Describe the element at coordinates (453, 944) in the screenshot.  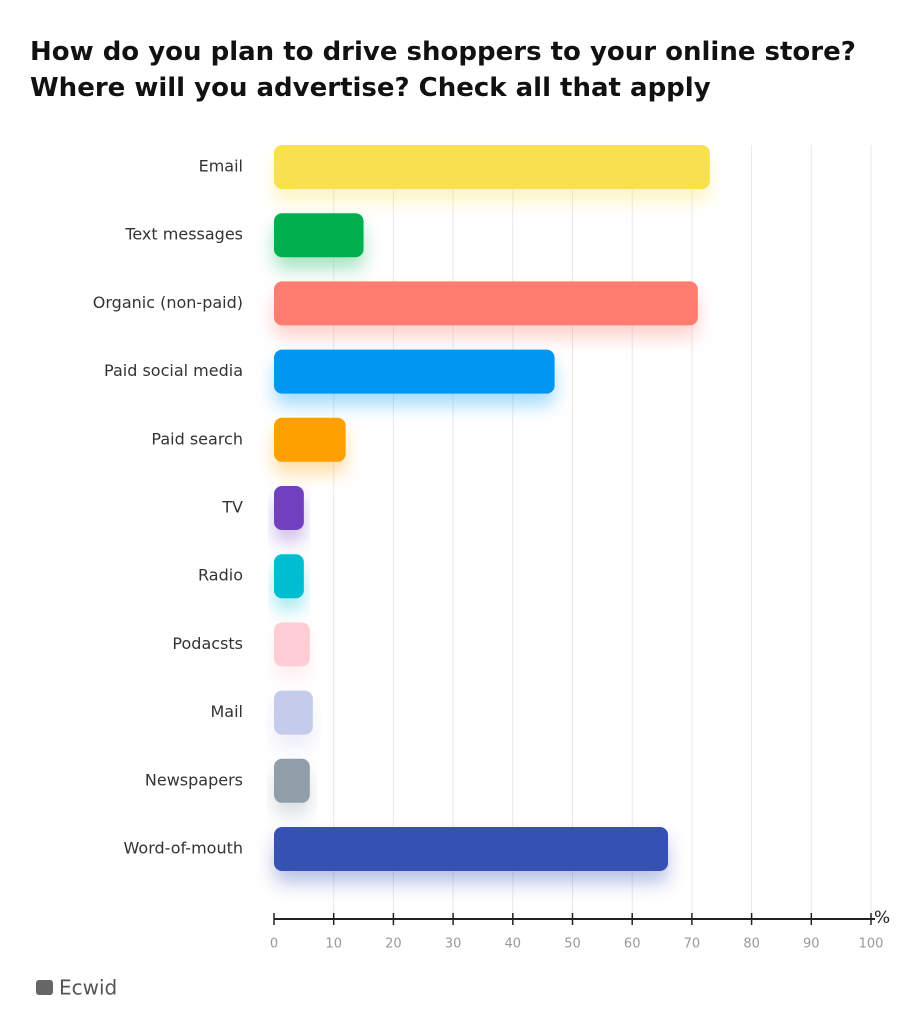
I see `x-tick-label: 30` at that location.